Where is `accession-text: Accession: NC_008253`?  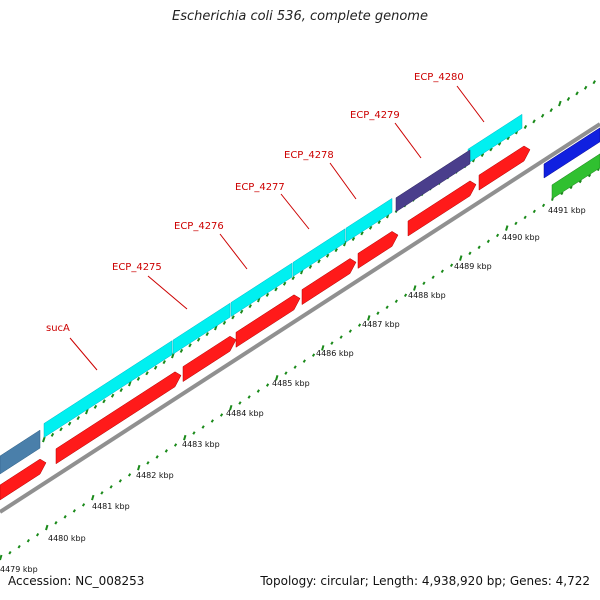 accession-text: Accession: NC_008253 is located at coordinates (76, 581).